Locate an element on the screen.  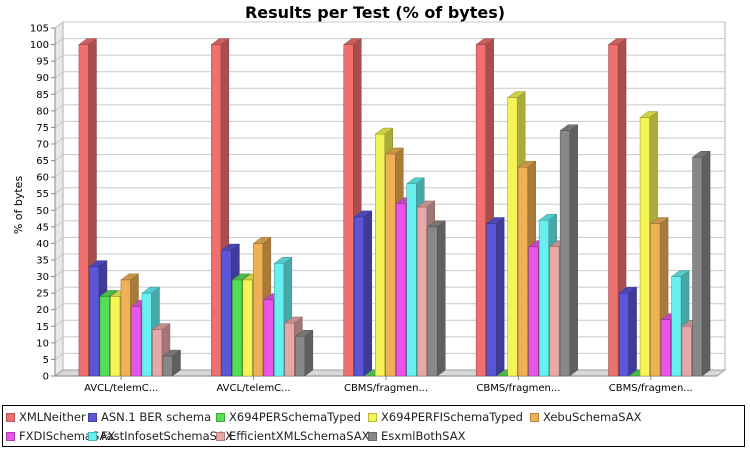
y-tick-label: 40 is located at coordinates (42, 244).